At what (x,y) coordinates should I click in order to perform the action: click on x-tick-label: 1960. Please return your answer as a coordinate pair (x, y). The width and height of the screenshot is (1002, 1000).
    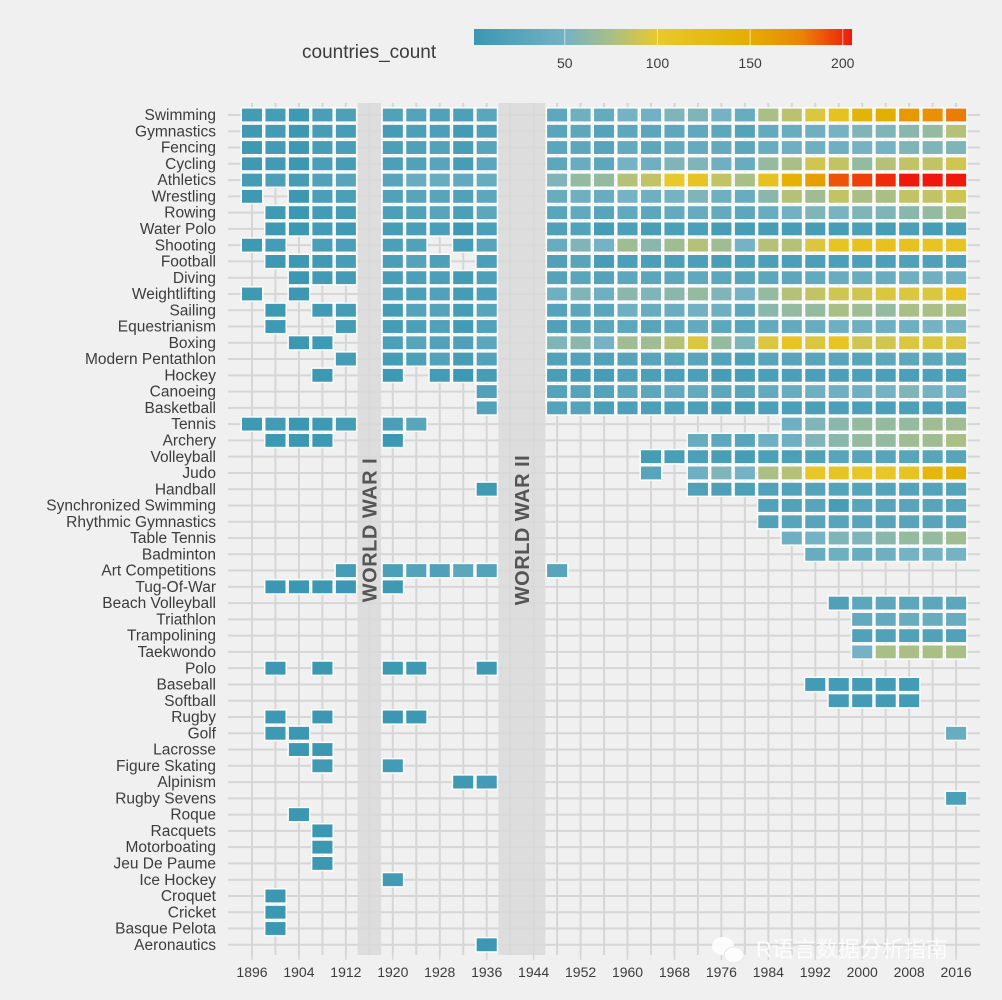
    Looking at the image, I should click on (627, 972).